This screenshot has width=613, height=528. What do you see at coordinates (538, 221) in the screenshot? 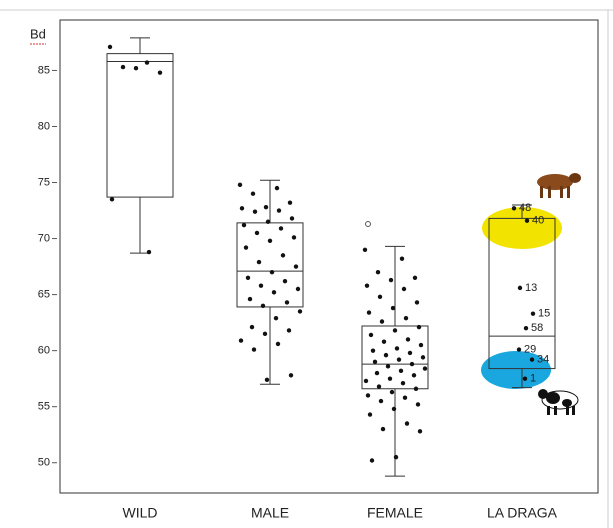
I see `point-label: 40` at bounding box center [538, 221].